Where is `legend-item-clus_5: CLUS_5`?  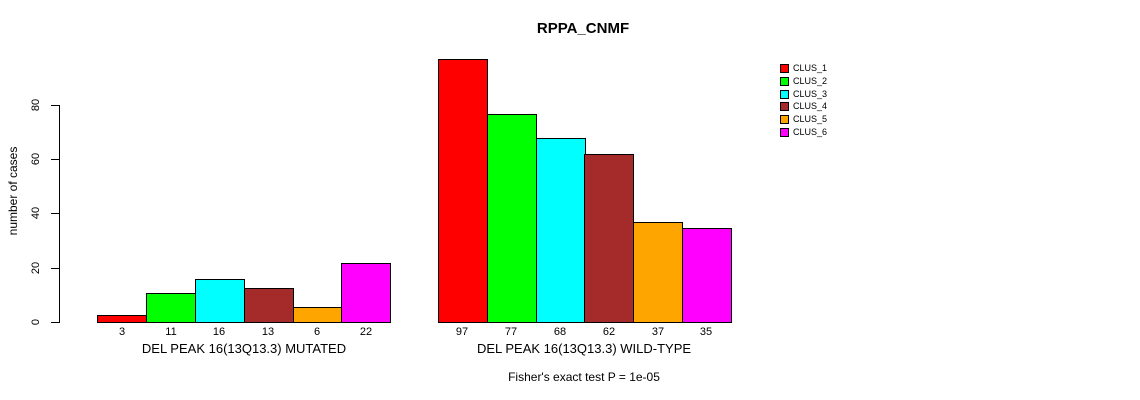 legend-item-clus_5: CLUS_5 is located at coordinates (803, 119).